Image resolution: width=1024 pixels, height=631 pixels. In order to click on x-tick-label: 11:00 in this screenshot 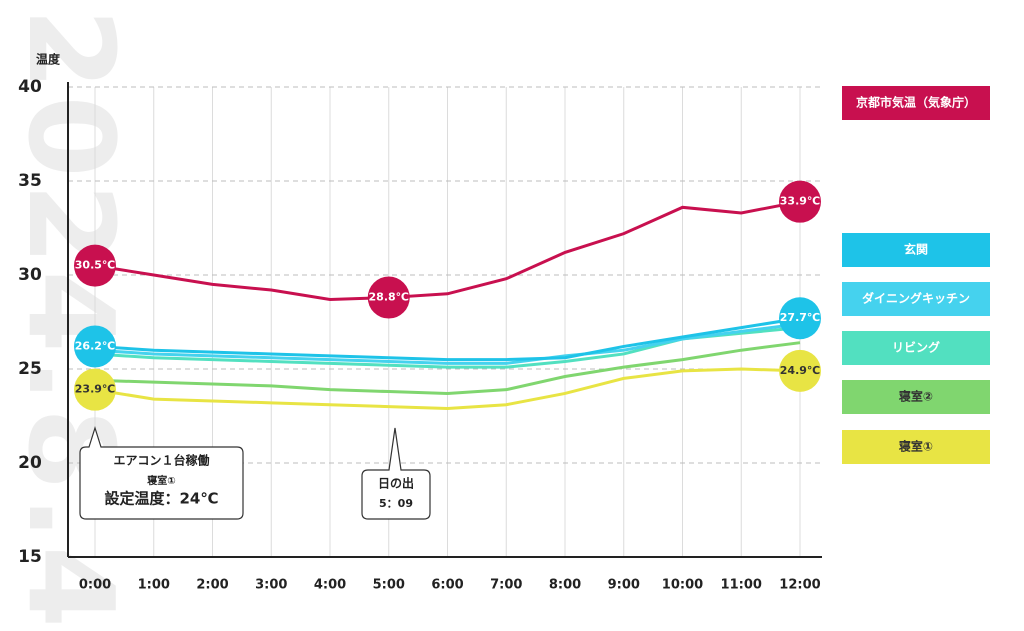, I will do `click(741, 585)`.